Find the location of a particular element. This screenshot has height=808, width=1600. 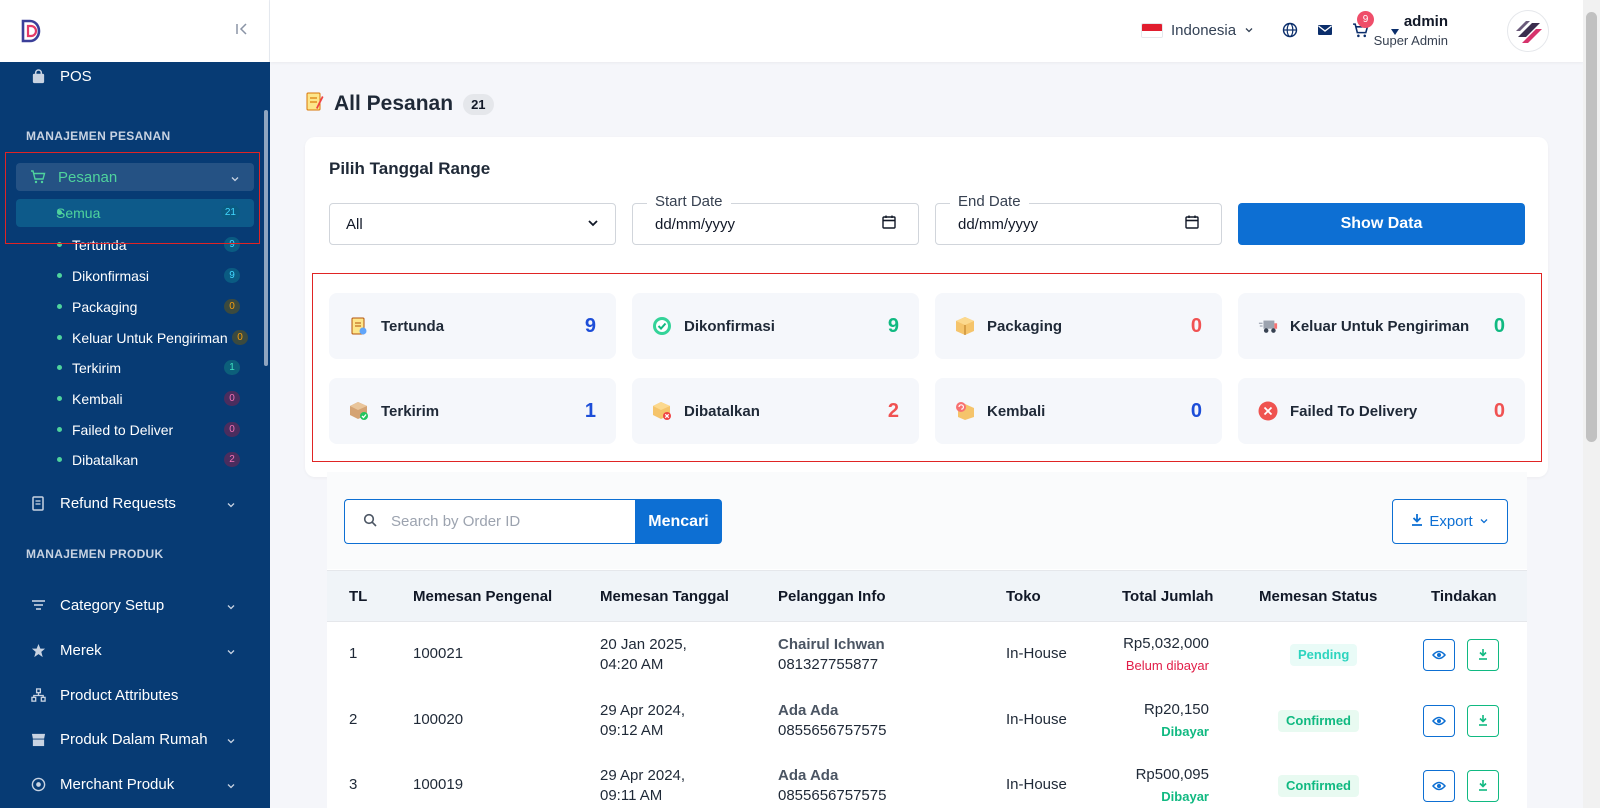

hierarchy-icon is located at coordinates (38, 695).